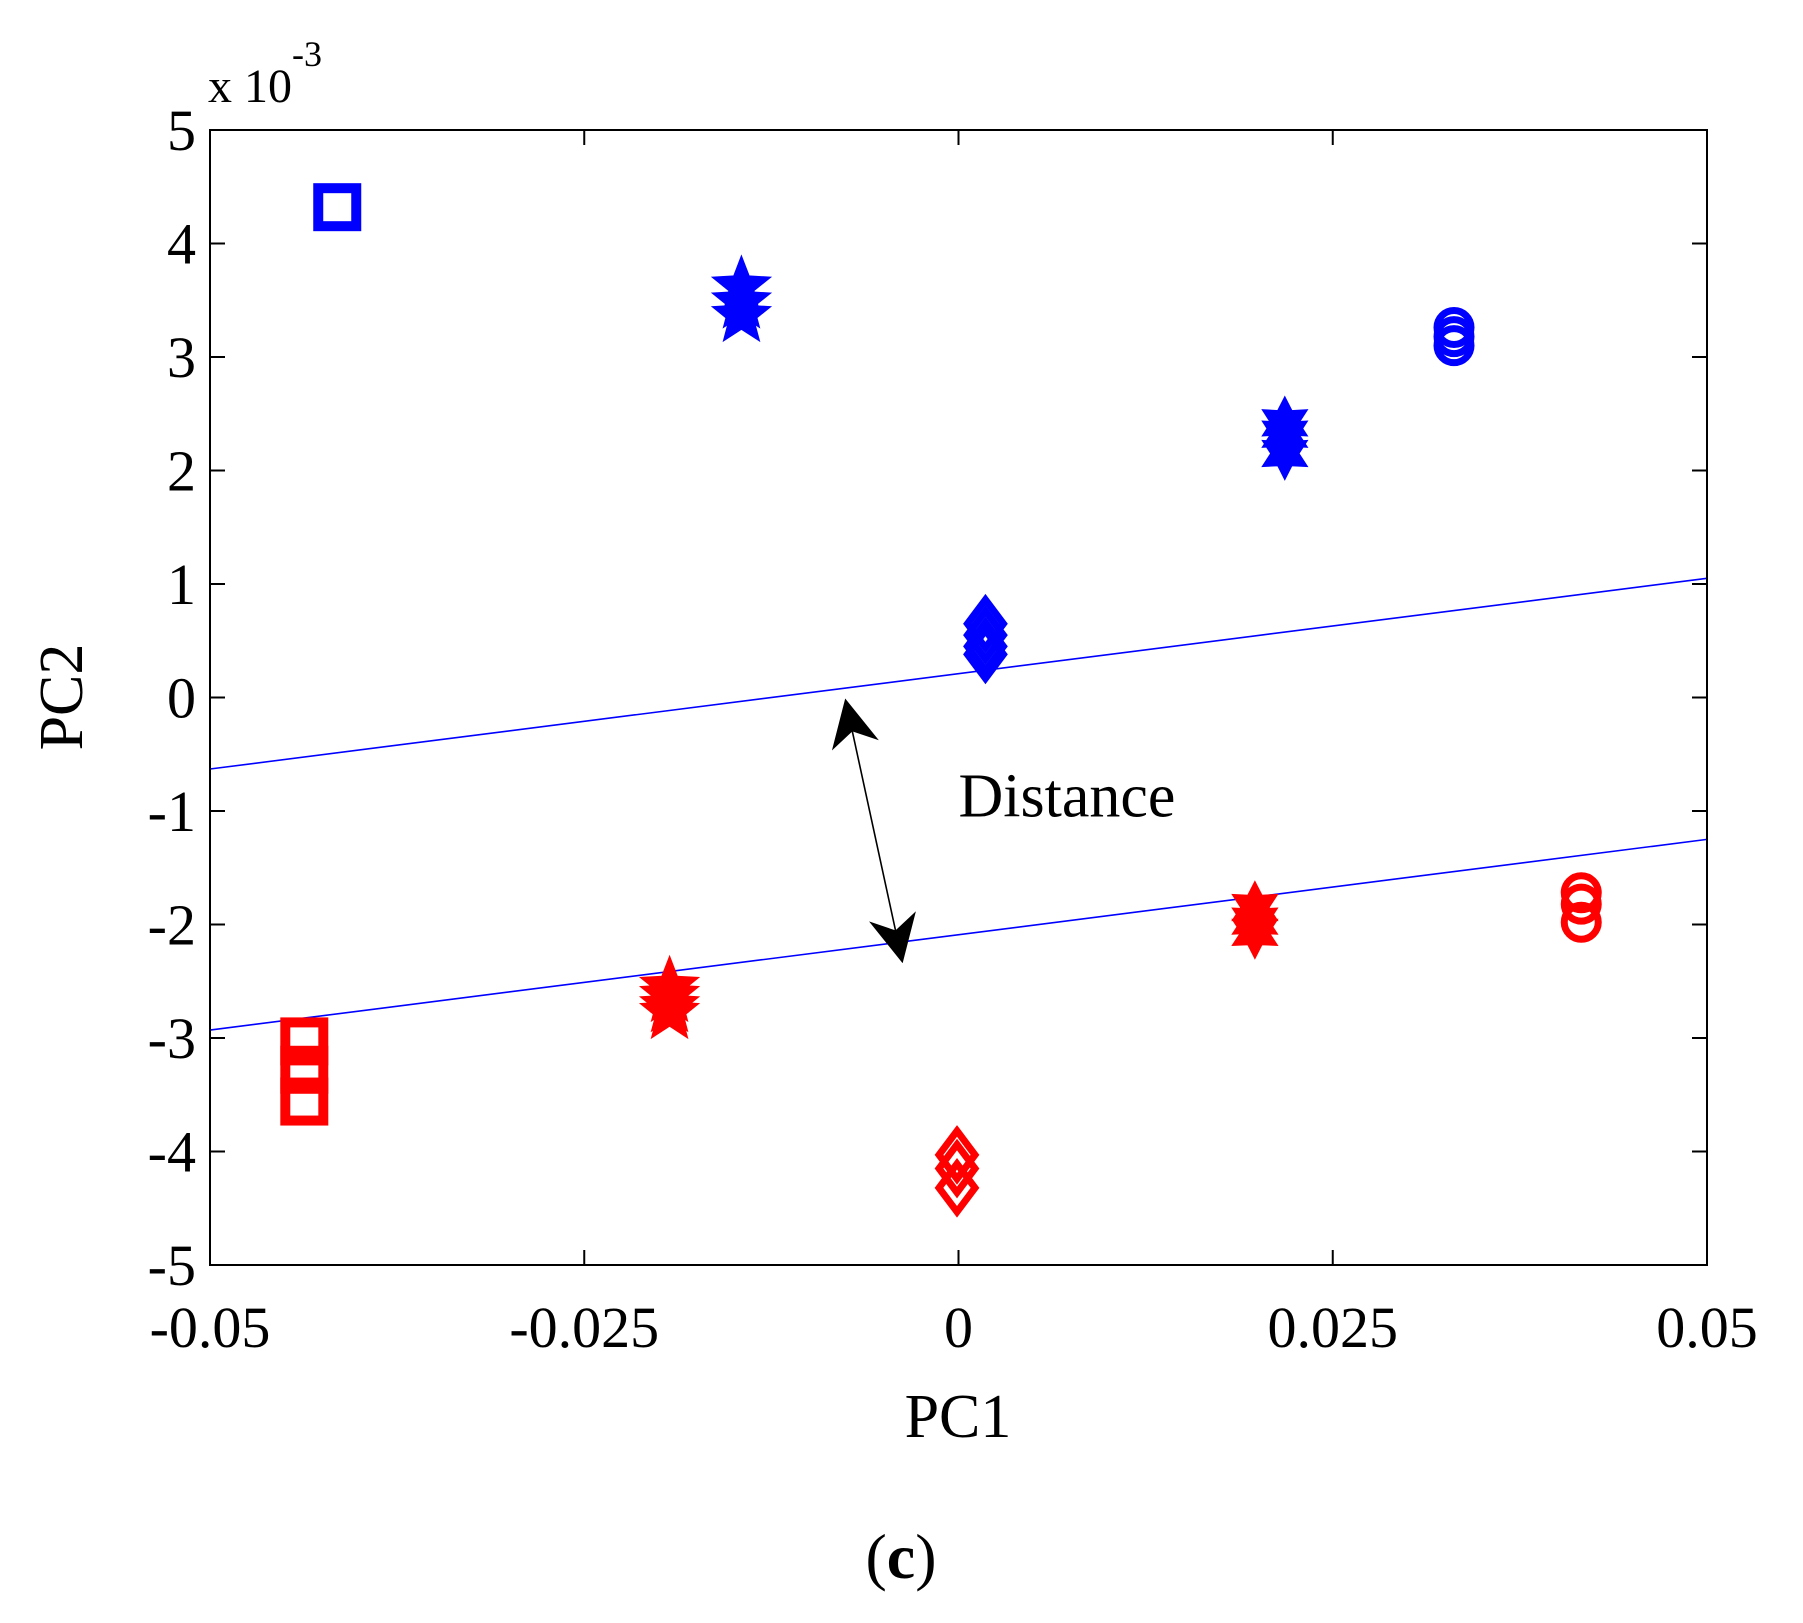 The width and height of the screenshot is (1803, 1623). I want to click on upper-boundary-line, so click(958, 673).